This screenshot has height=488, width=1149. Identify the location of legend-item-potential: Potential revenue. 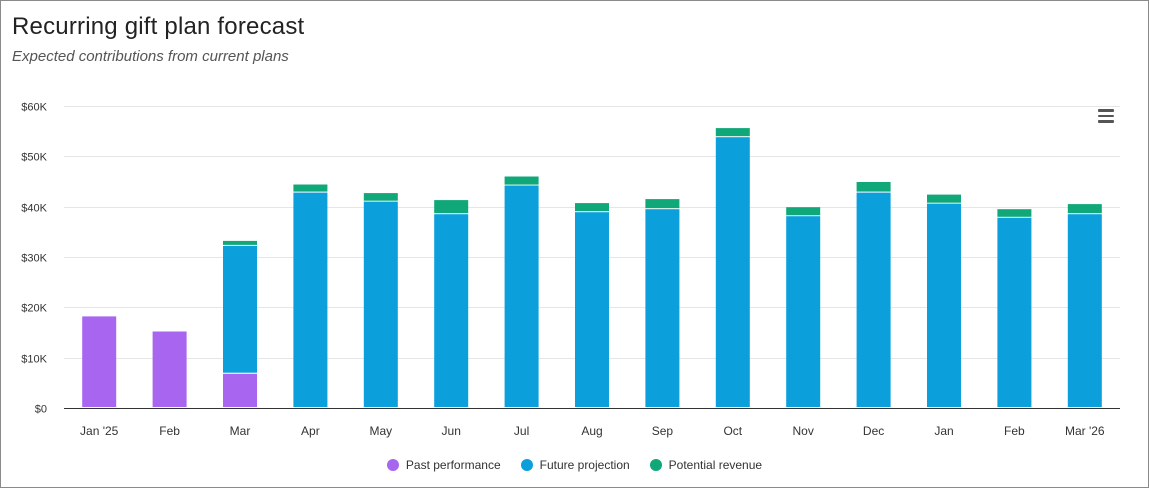
(706, 465).